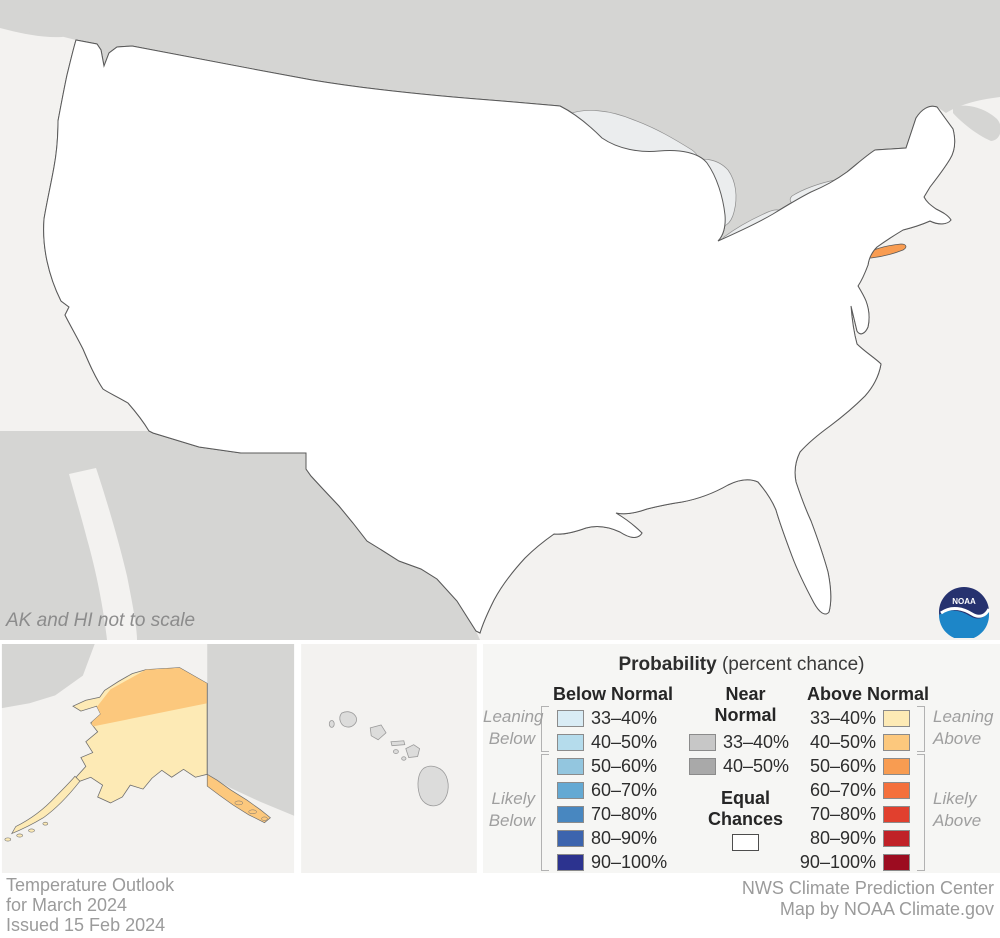 The image size is (1000, 938). Describe the element at coordinates (921, 812) in the screenshot. I see `likely-above-bracket` at that location.